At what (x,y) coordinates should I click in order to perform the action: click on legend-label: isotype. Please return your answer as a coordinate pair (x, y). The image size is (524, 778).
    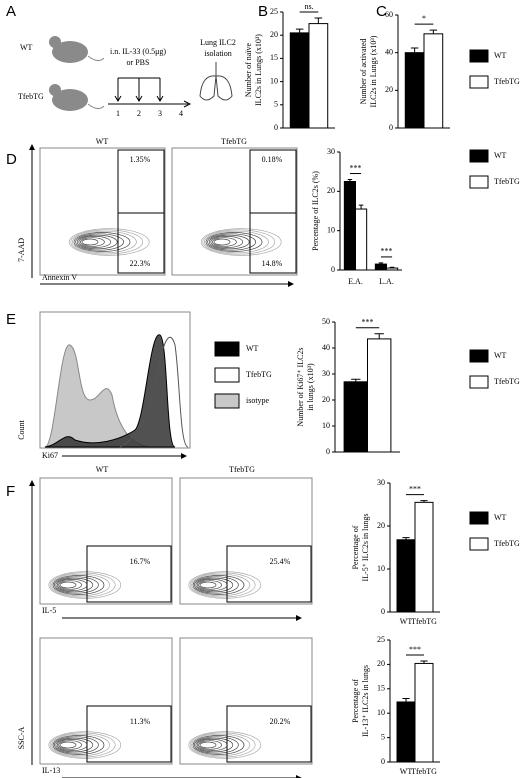
    Looking at the image, I should click on (258, 400).